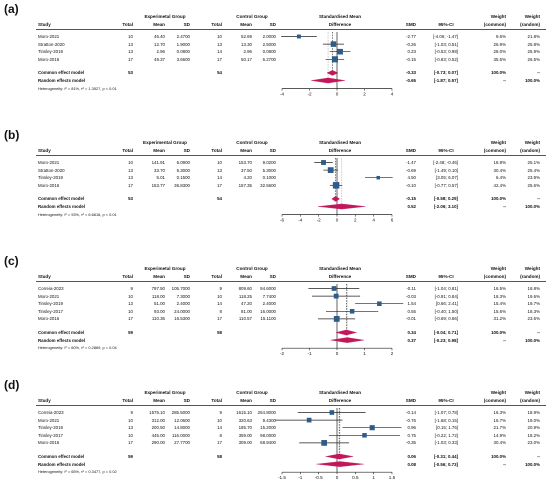 The width and height of the screenshot is (550, 503). Describe the element at coordinates (533, 170) in the screenshot. I see `weight-random: 25.4%` at that location.